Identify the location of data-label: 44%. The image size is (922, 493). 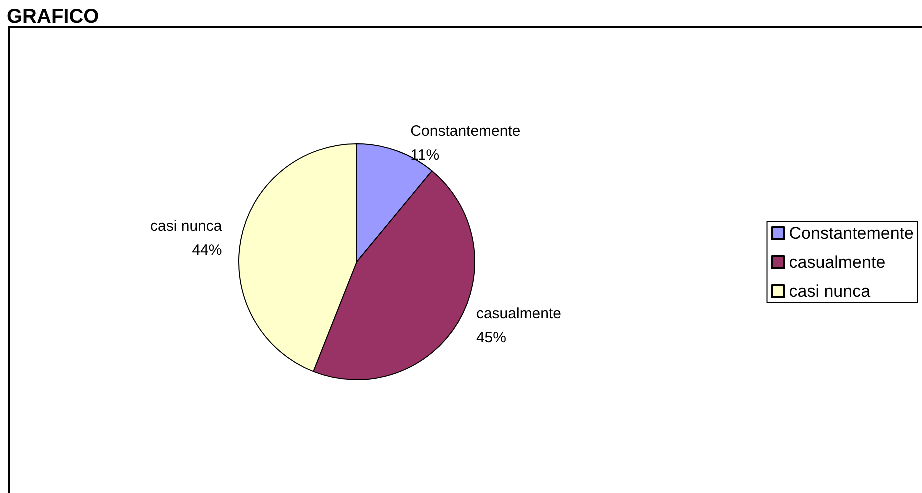
(207, 250).